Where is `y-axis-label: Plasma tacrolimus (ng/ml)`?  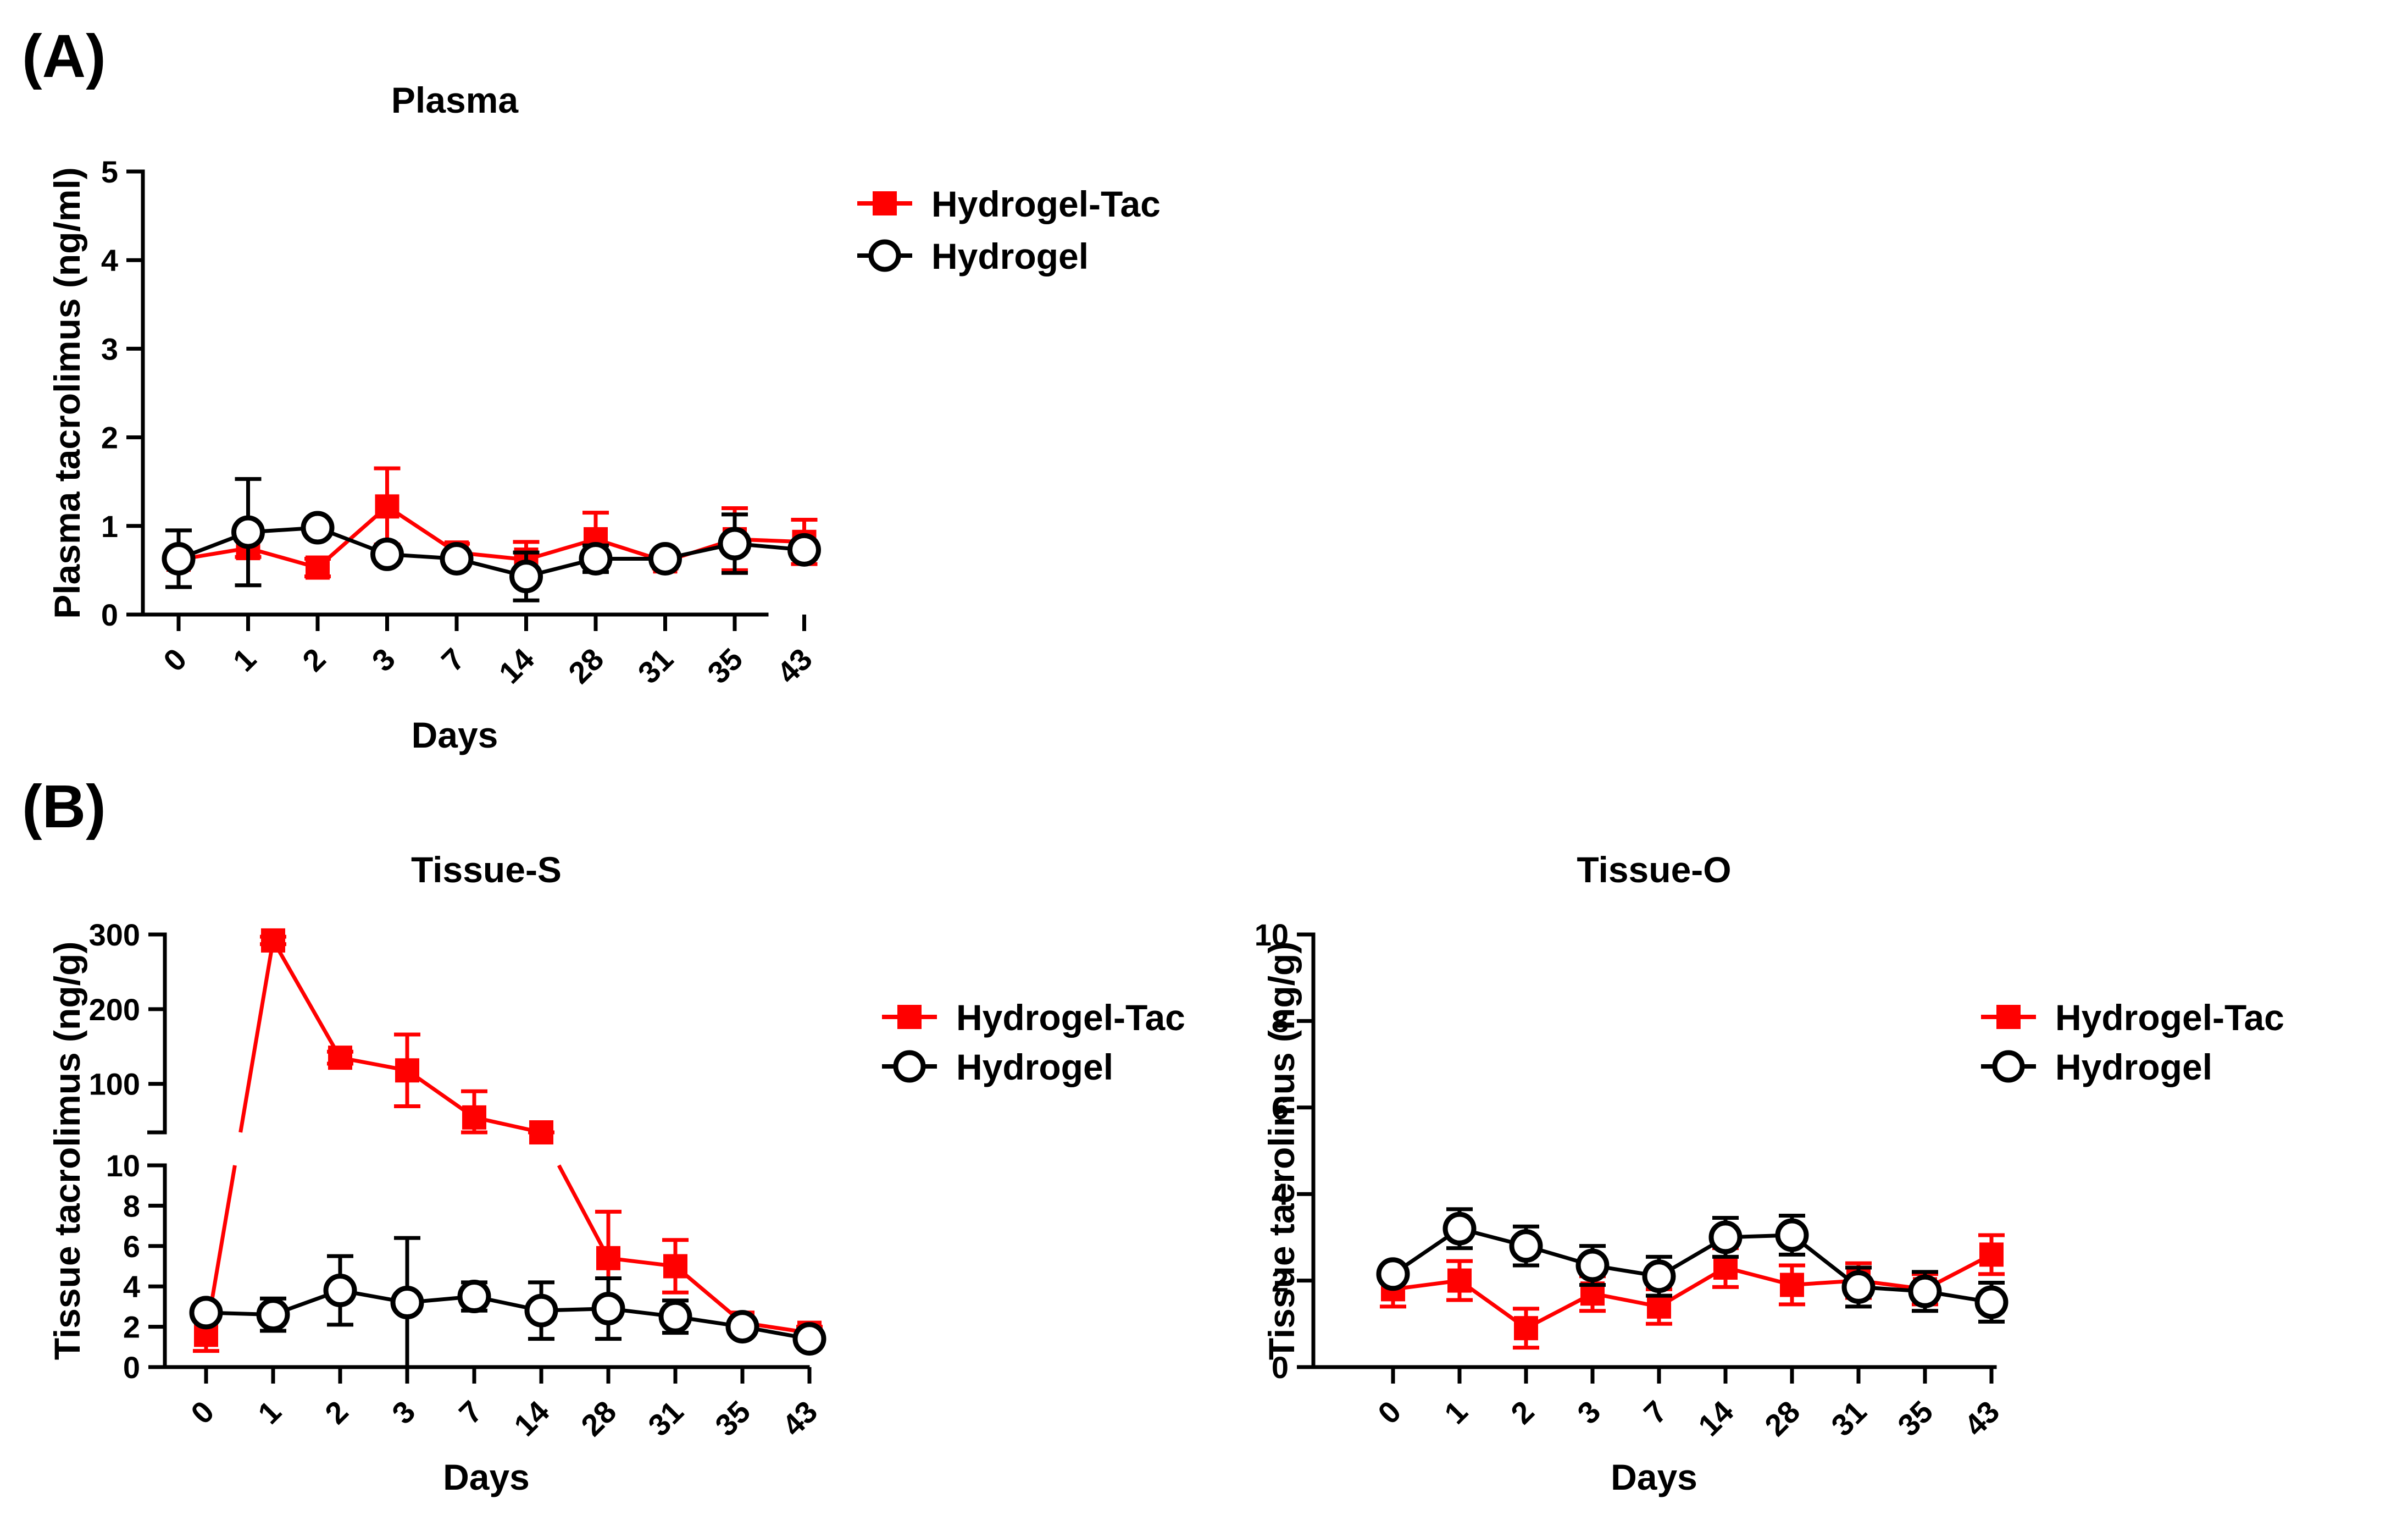
y-axis-label: Plasma tacrolimus (ng/ml) is located at coordinates (67, 393).